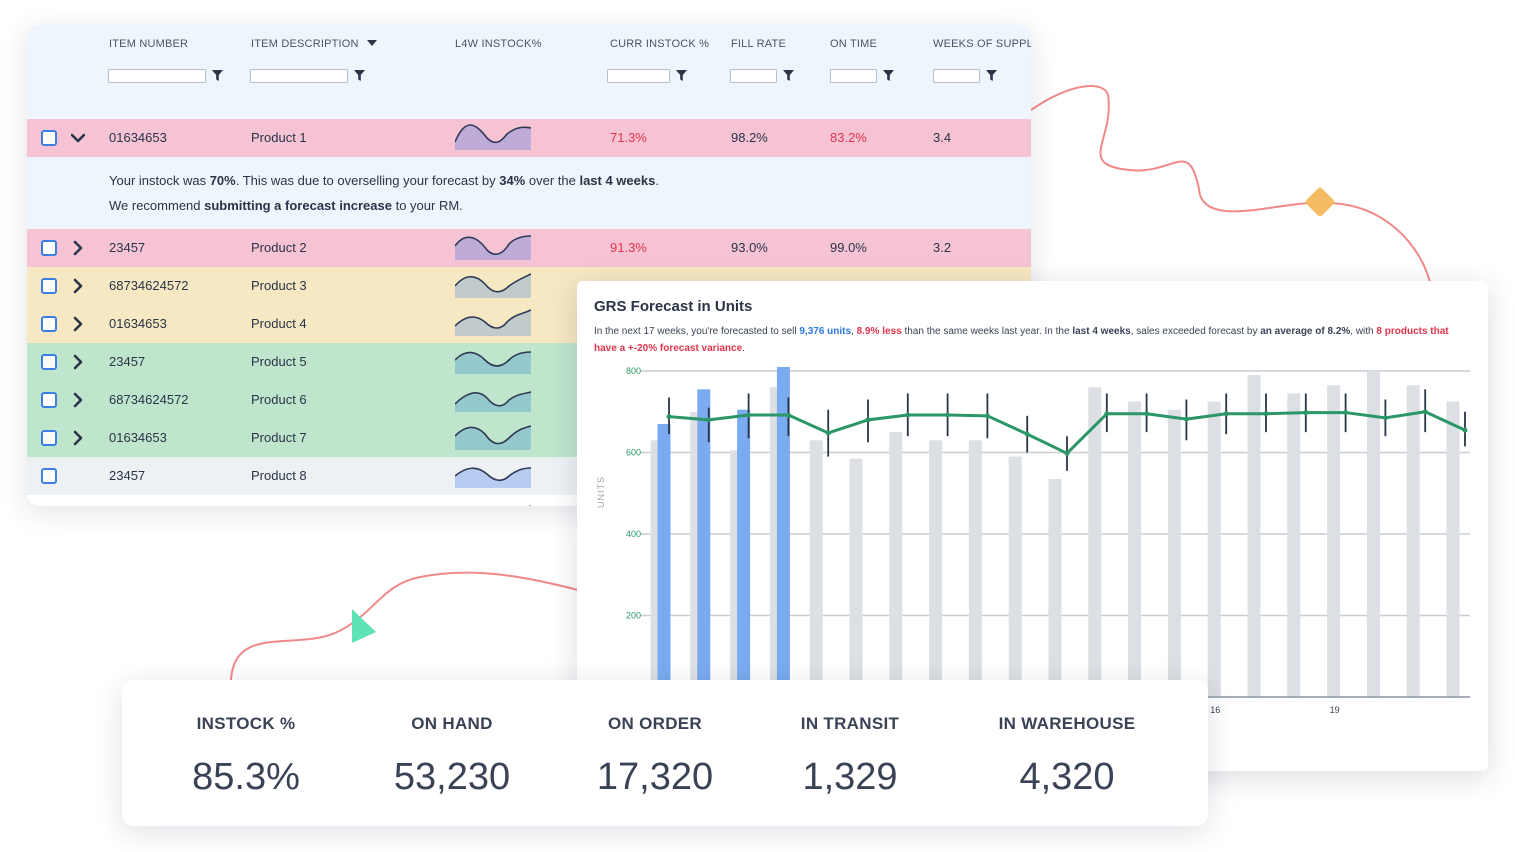 This screenshot has height=852, width=1515. I want to click on cell-item-description: Product 5, so click(279, 361).